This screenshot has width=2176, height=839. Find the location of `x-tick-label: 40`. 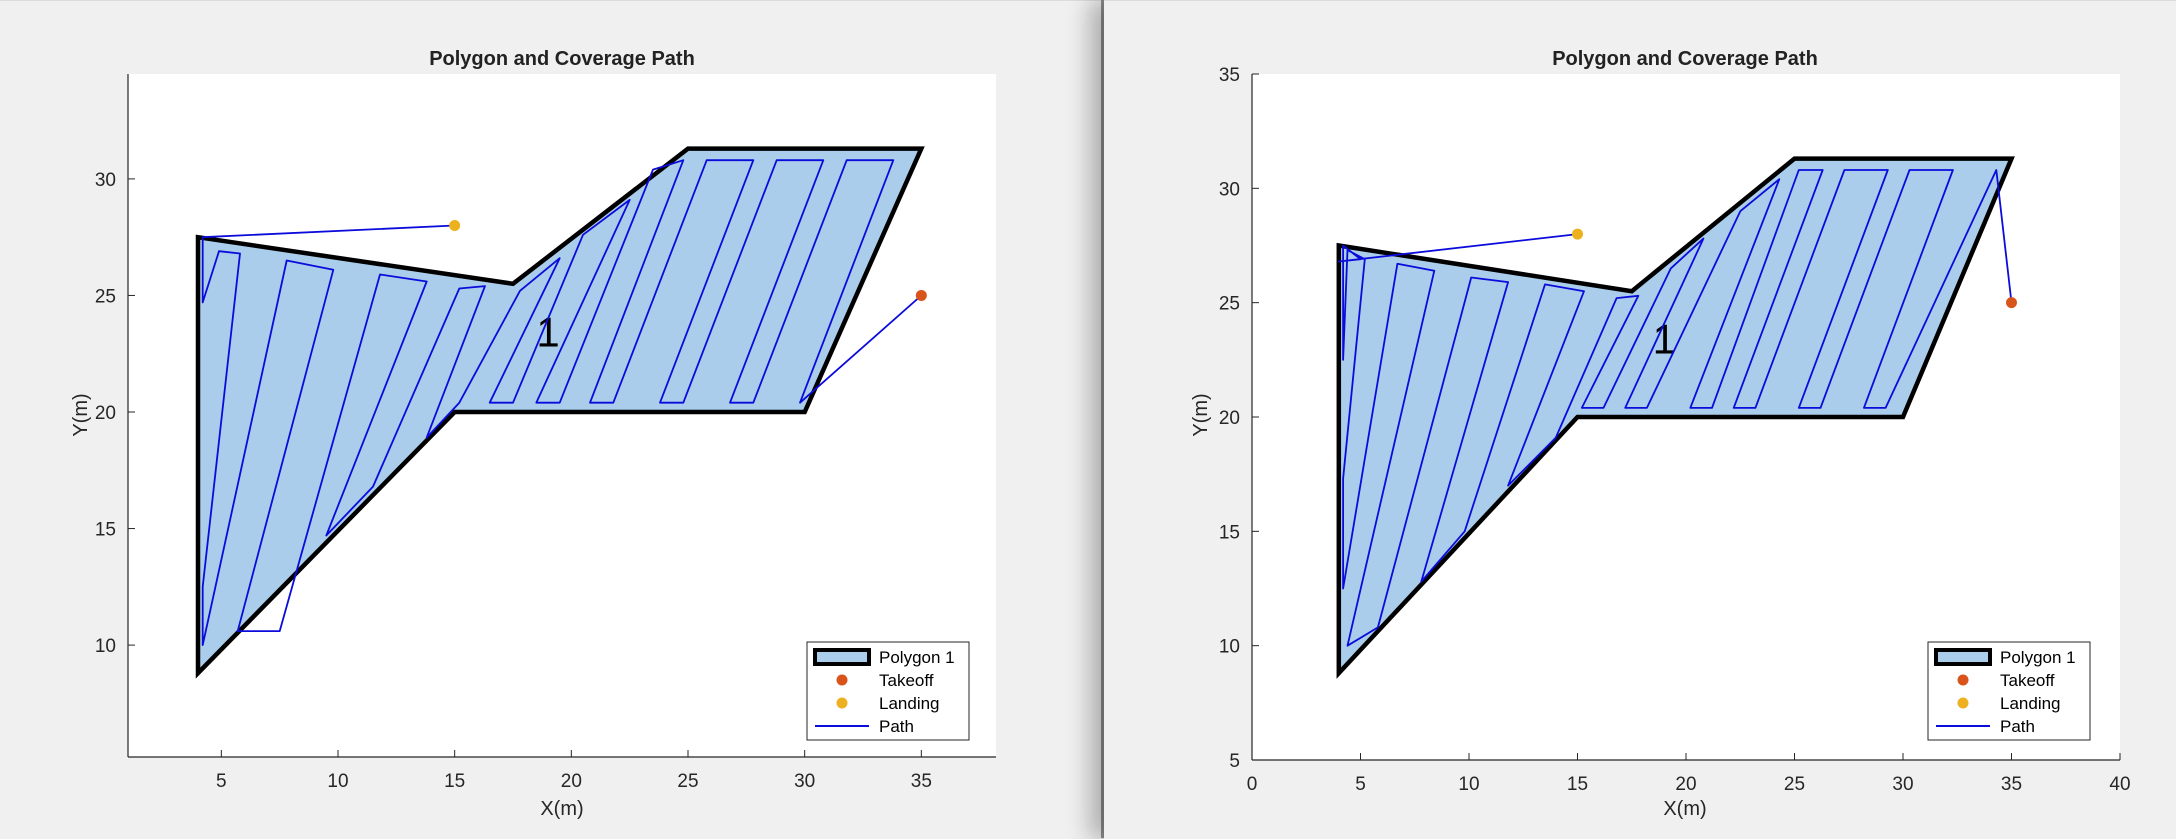

x-tick-label: 40 is located at coordinates (2119, 784).